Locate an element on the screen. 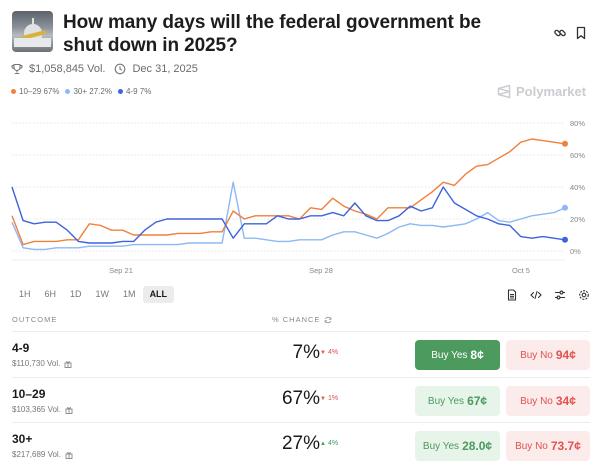 Image resolution: width=600 pixels, height=469 pixels. outcomes-table-header: OUTCOME % CHANCE is located at coordinates (301, 323).